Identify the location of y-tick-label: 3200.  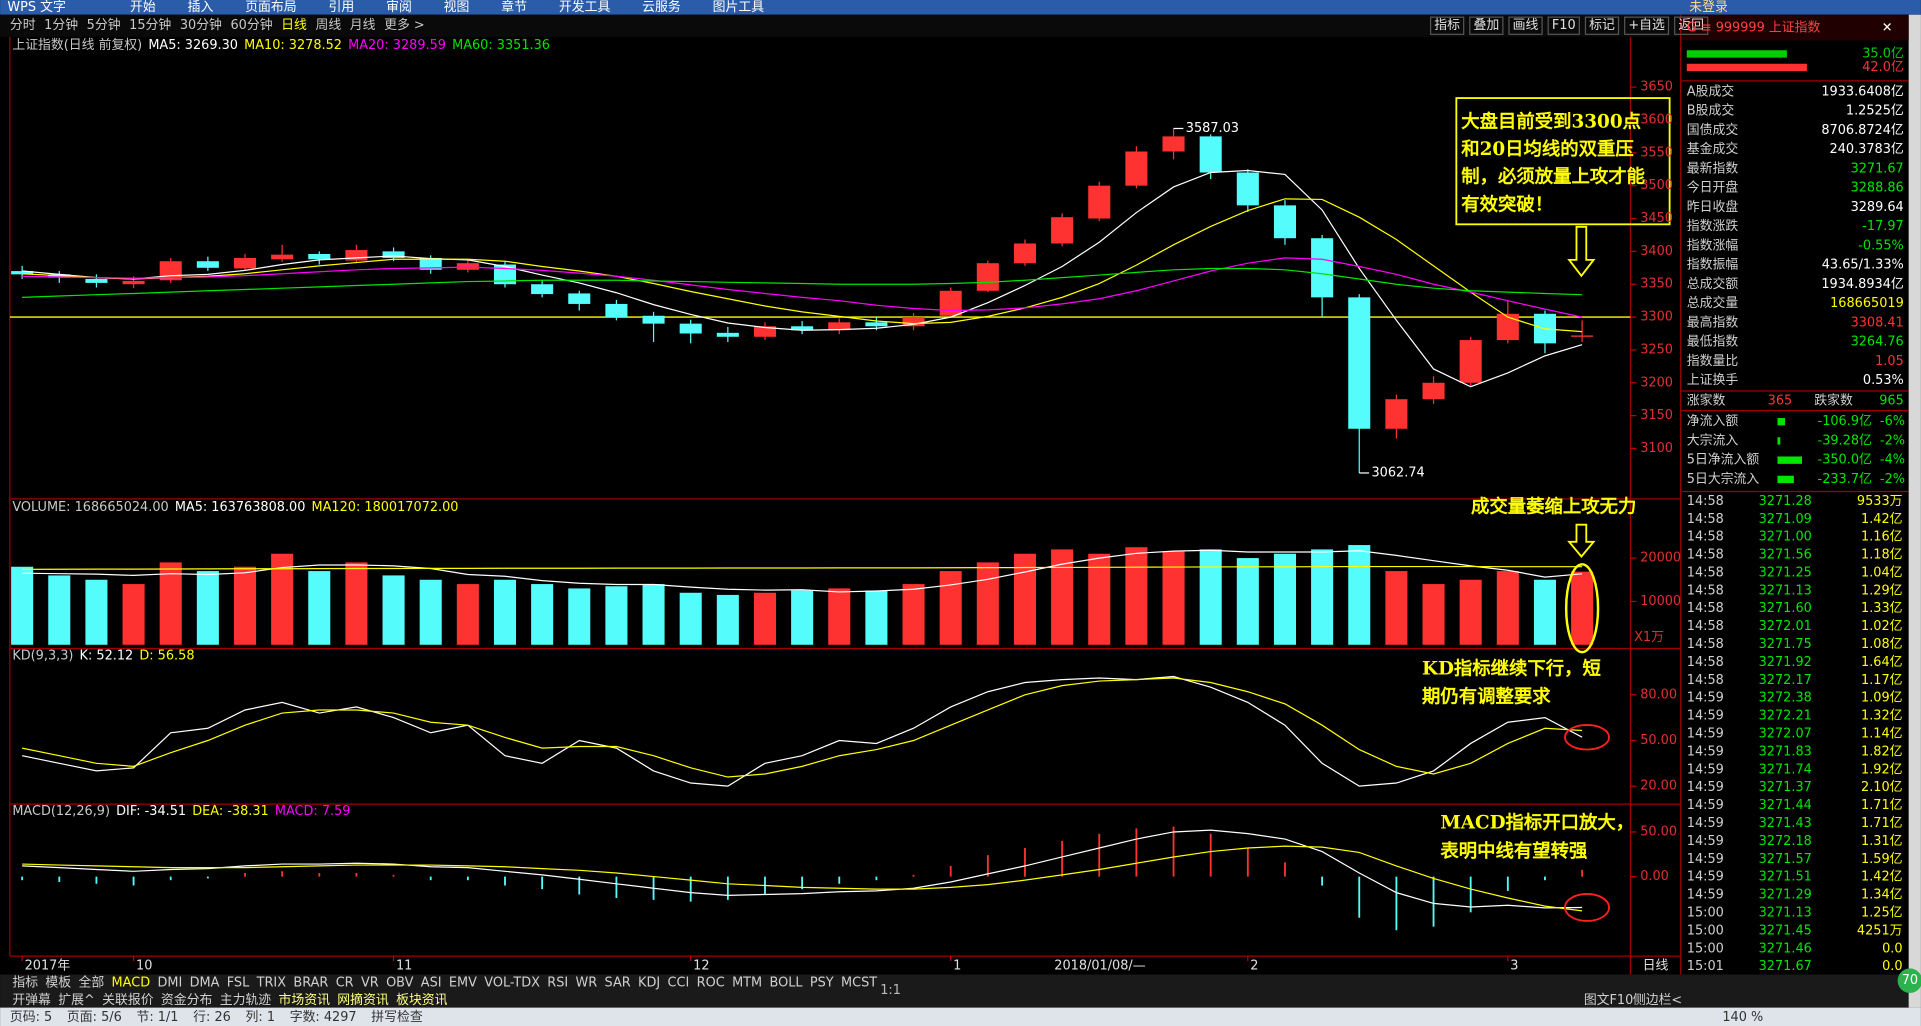
(1656, 382).